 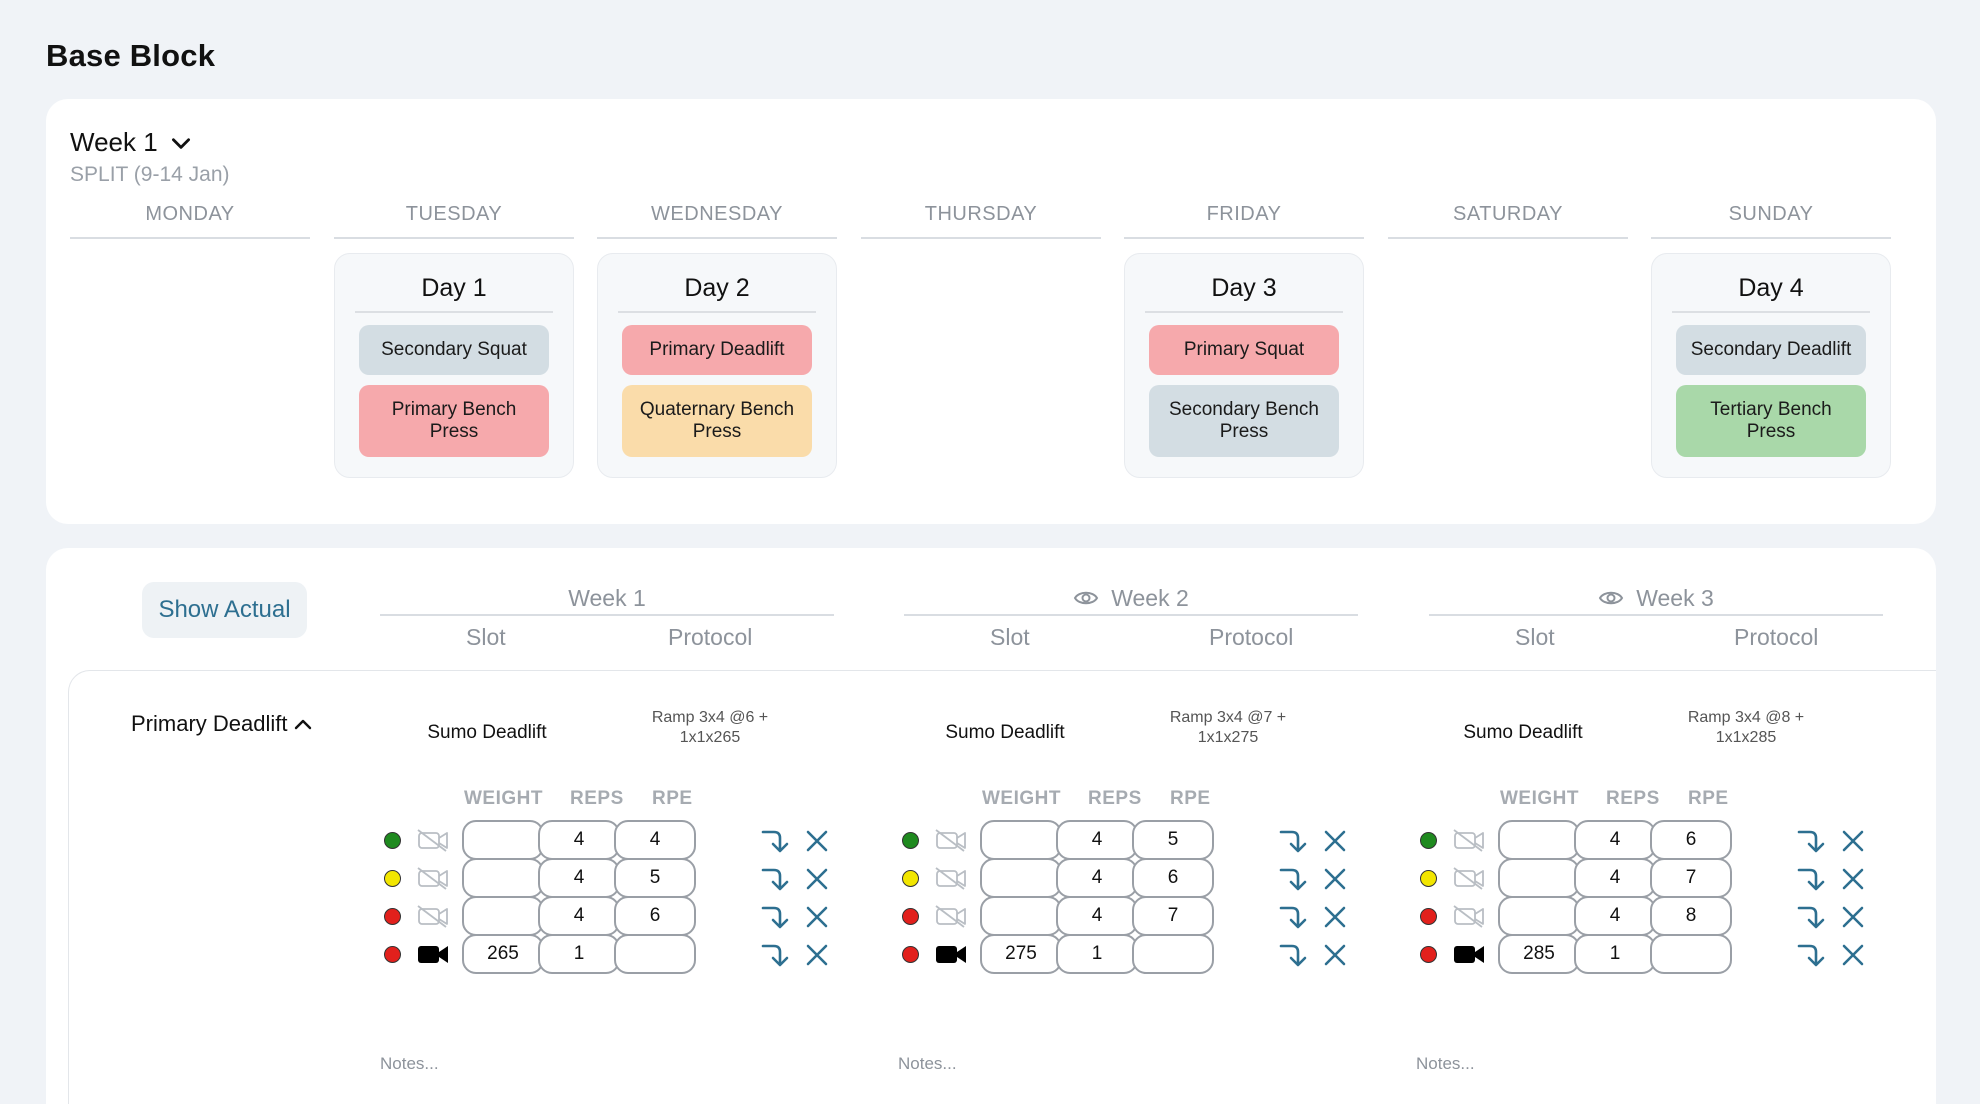 What do you see at coordinates (1771, 350) in the screenshot?
I see `lift-pill: Secondary Deadlift` at bounding box center [1771, 350].